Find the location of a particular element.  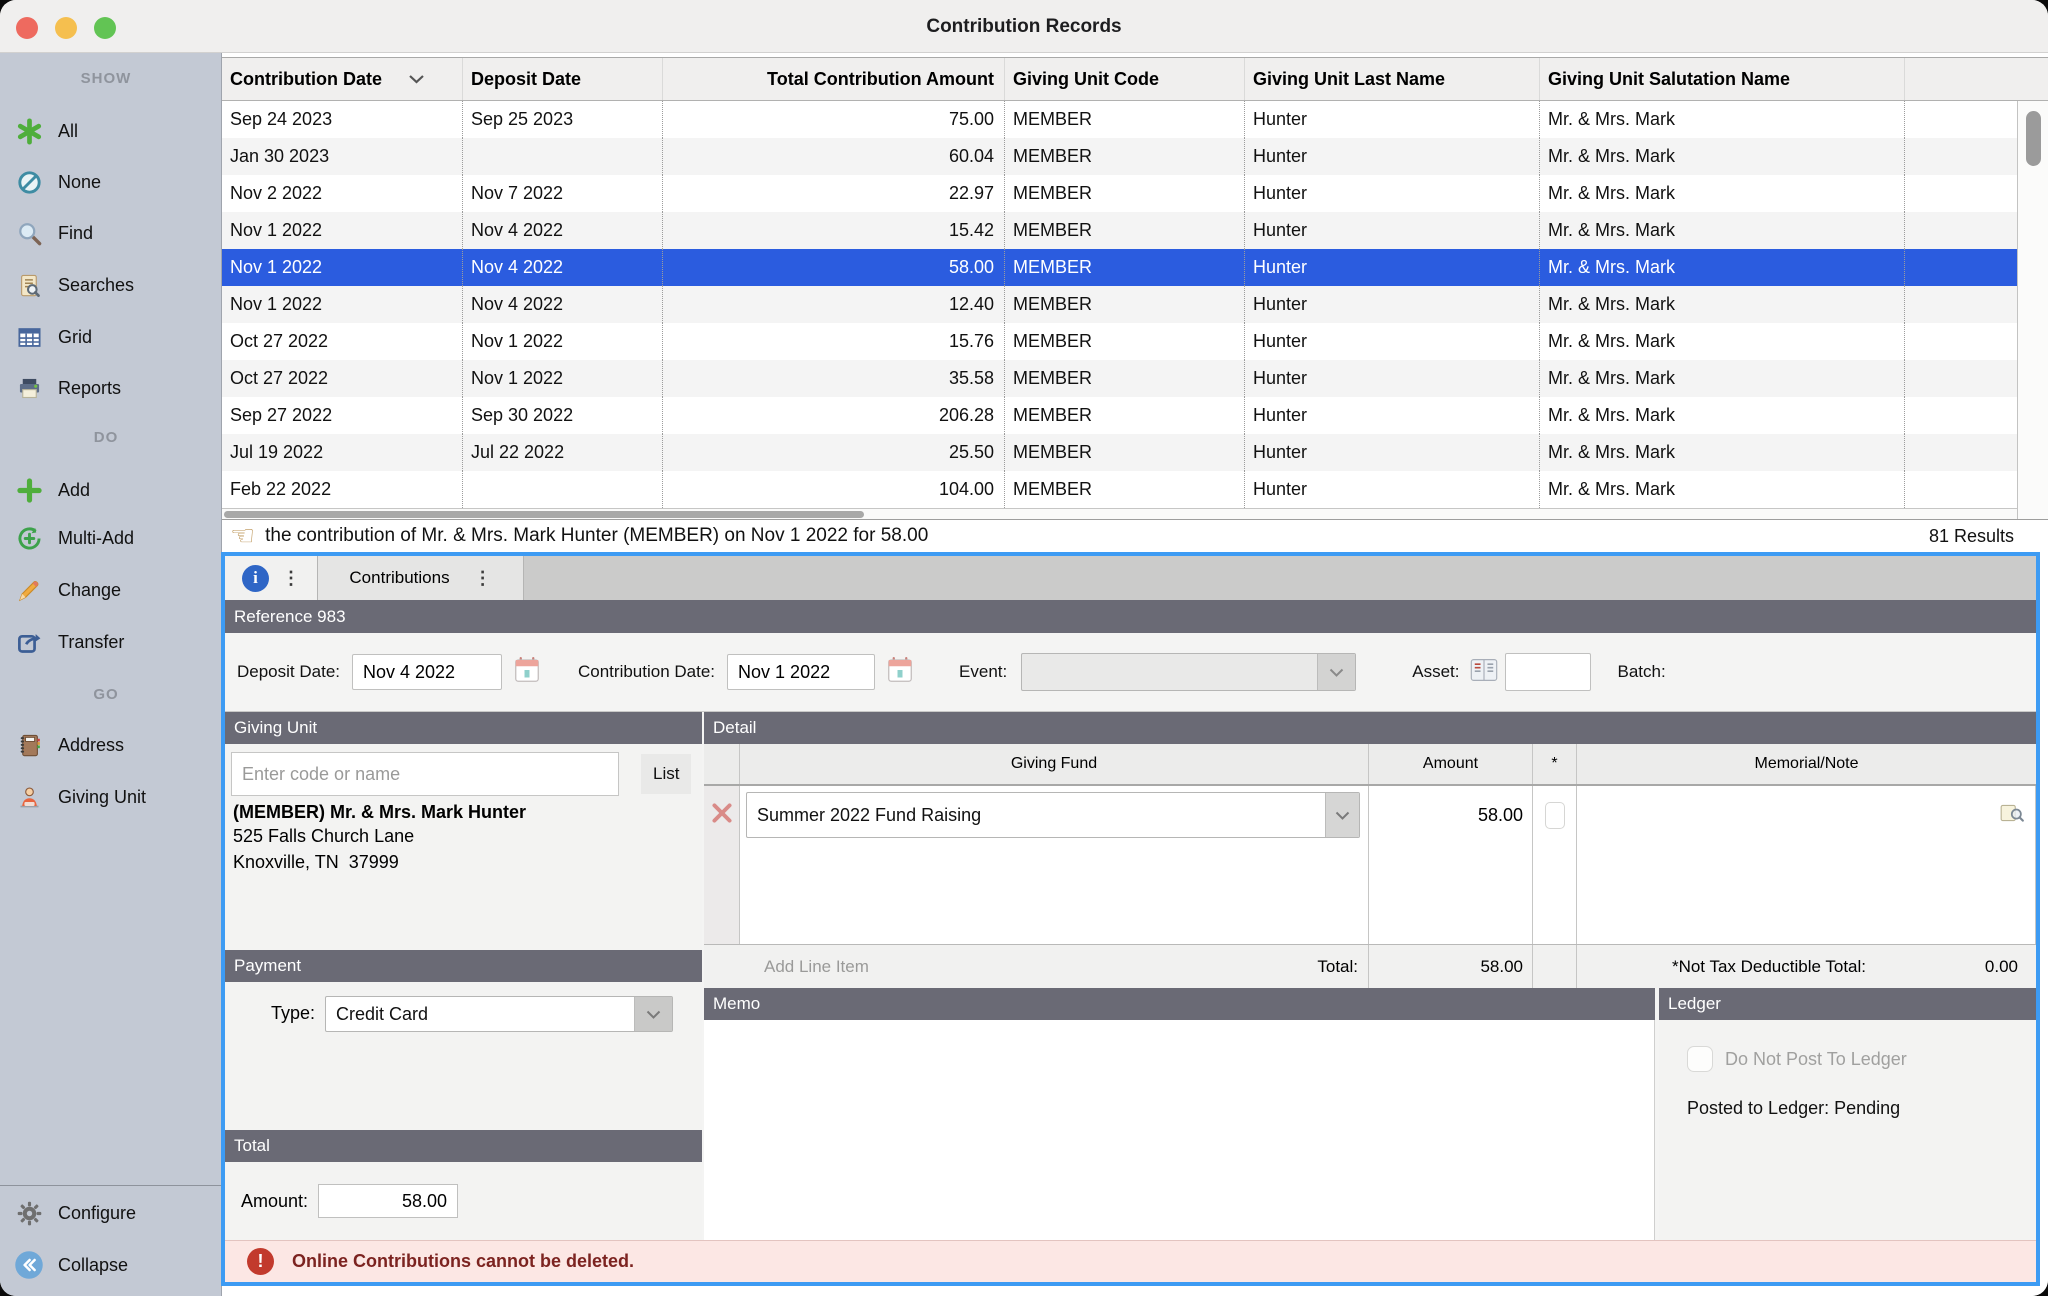

line-item-amount: 58.00 is located at coordinates (1451, 815).